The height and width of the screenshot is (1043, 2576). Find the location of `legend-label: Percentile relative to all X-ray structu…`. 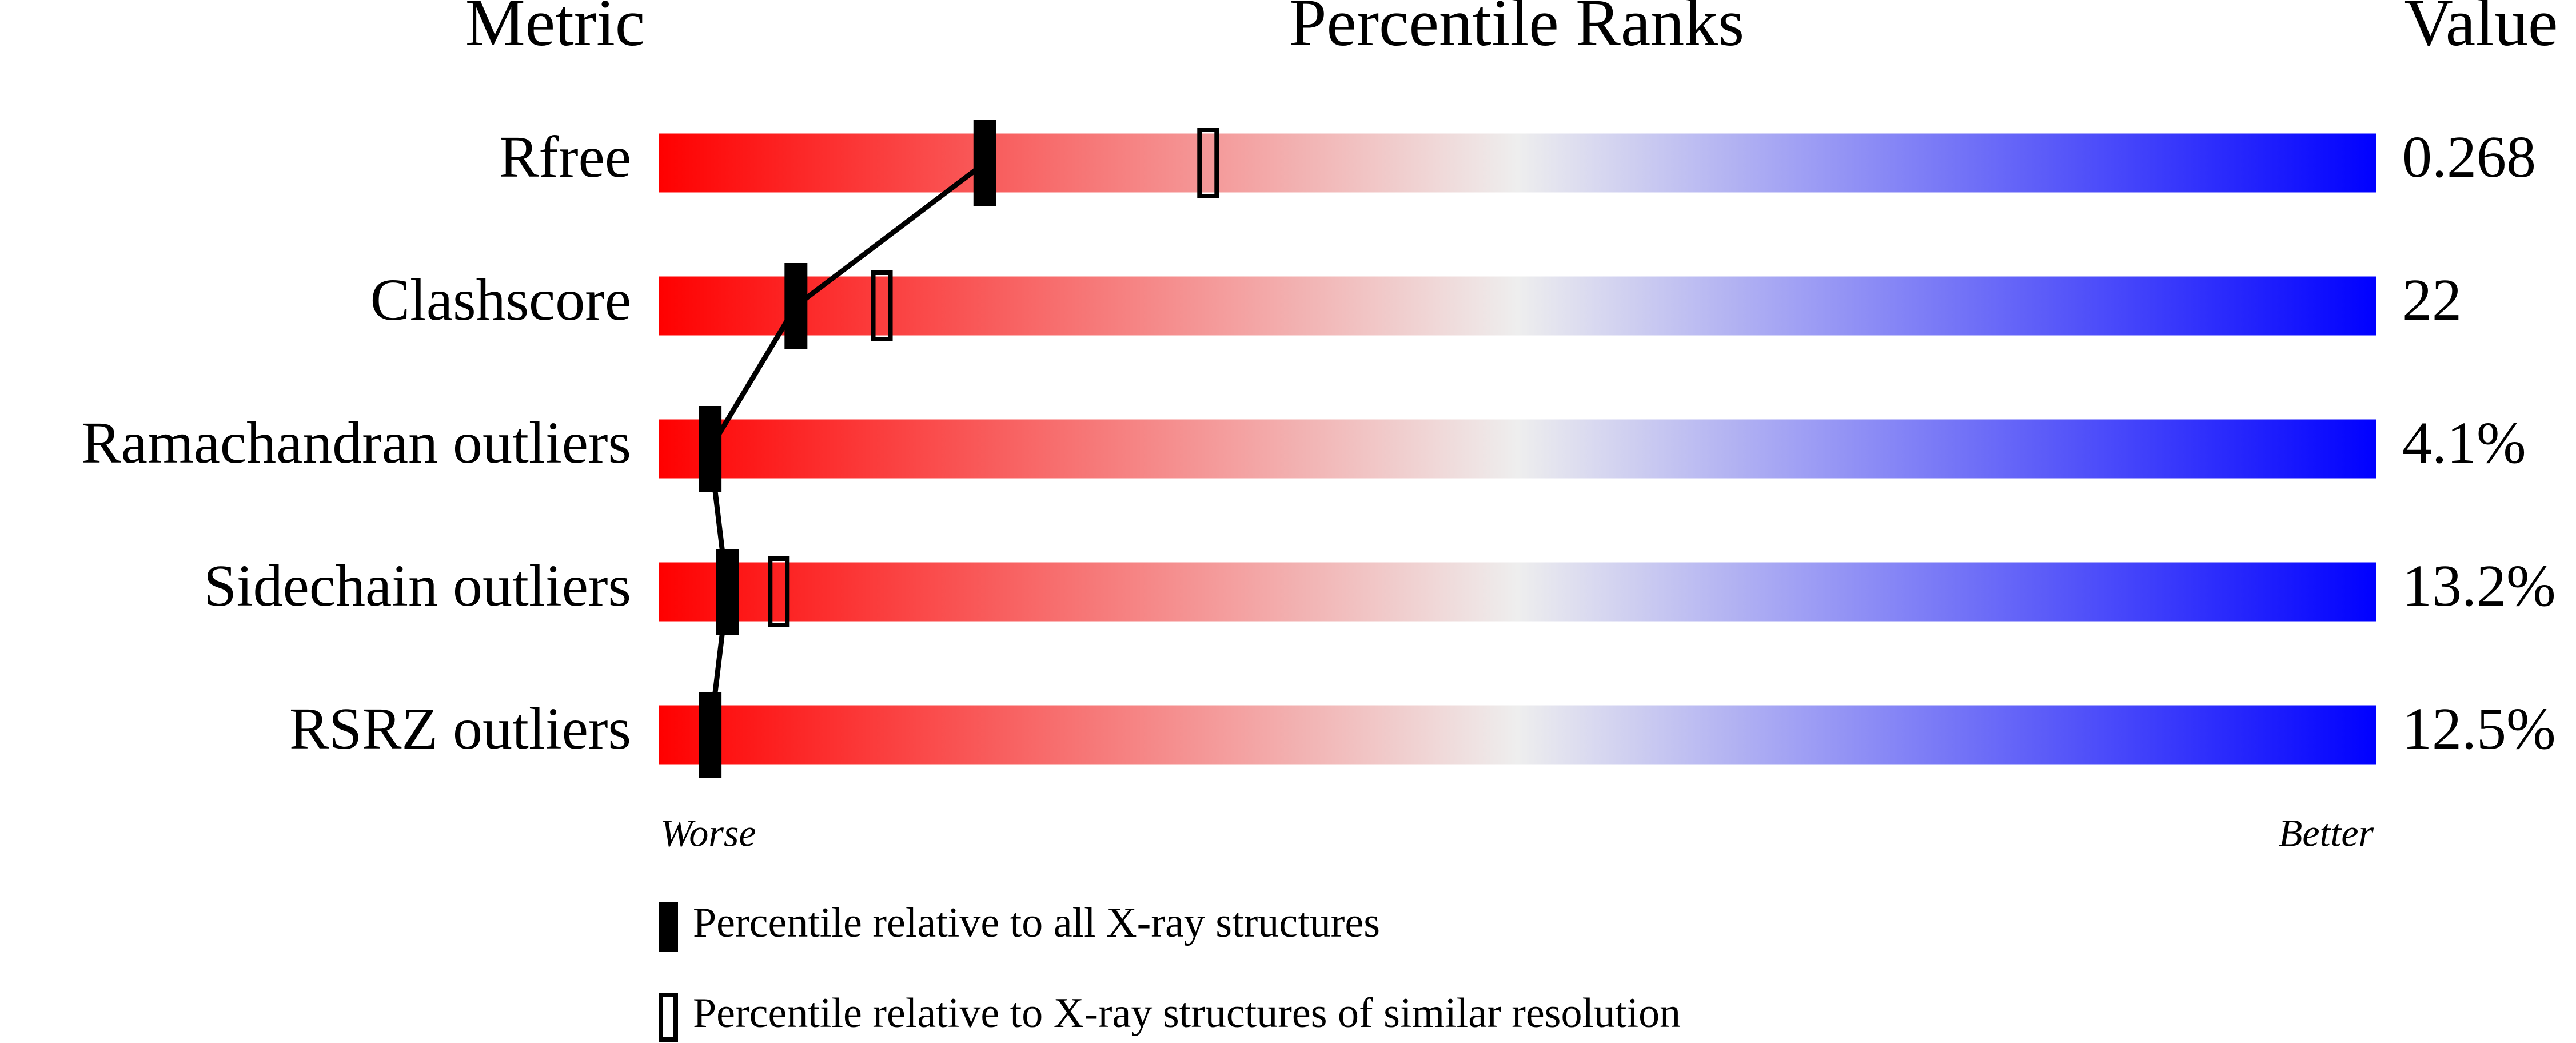

legend-label: Percentile relative to all X-ray structu… is located at coordinates (1036, 923).